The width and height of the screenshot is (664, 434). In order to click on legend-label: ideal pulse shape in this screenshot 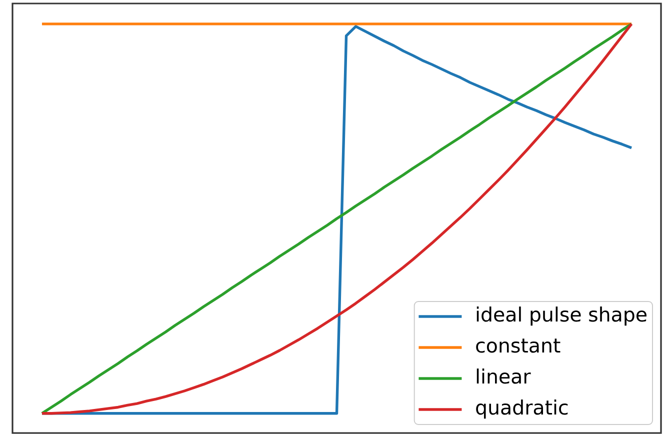, I will do `click(561, 316)`.